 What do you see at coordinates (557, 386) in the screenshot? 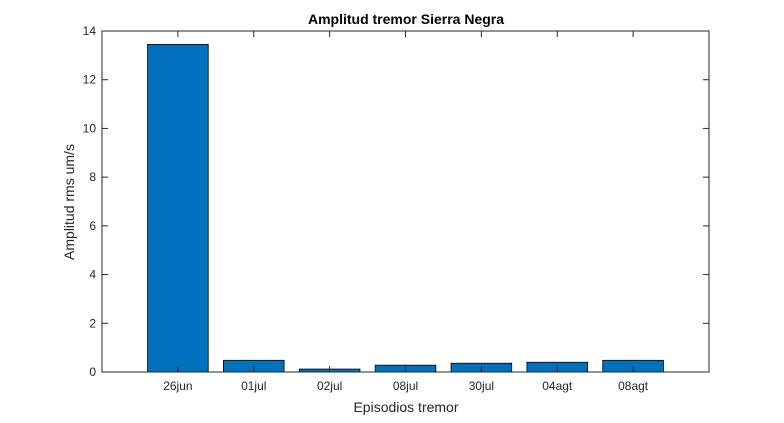
I see `x-tick-label-04agt: 04agt` at bounding box center [557, 386].